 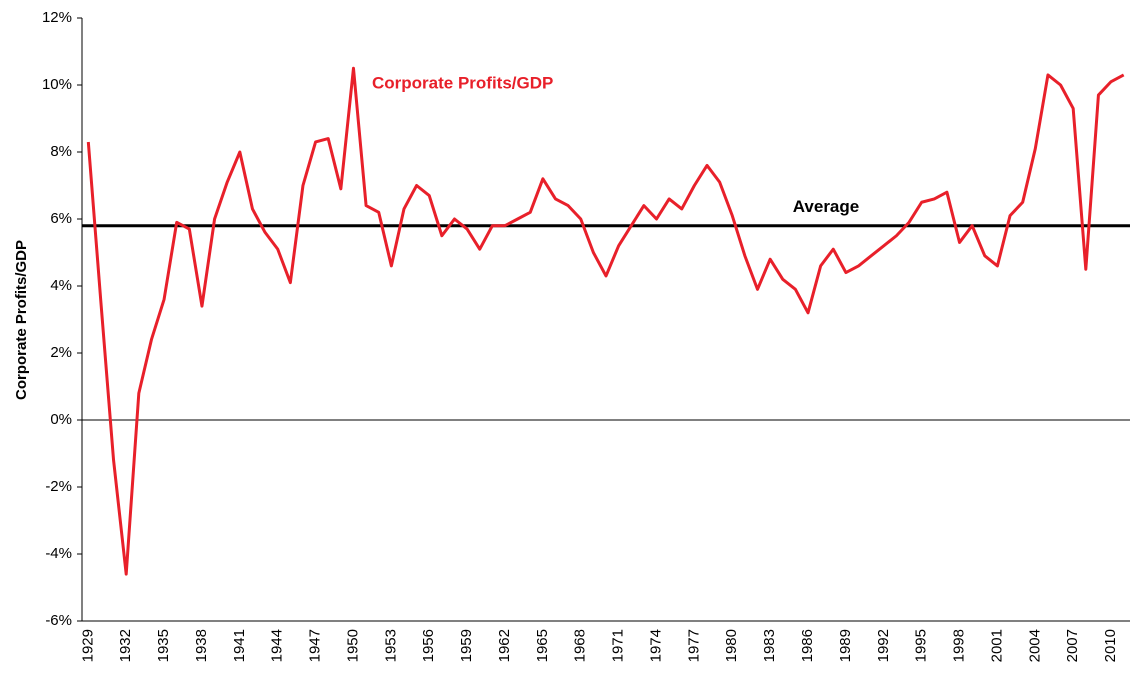 What do you see at coordinates (1072, 645) in the screenshot?
I see `x-tick-label: 2007` at bounding box center [1072, 645].